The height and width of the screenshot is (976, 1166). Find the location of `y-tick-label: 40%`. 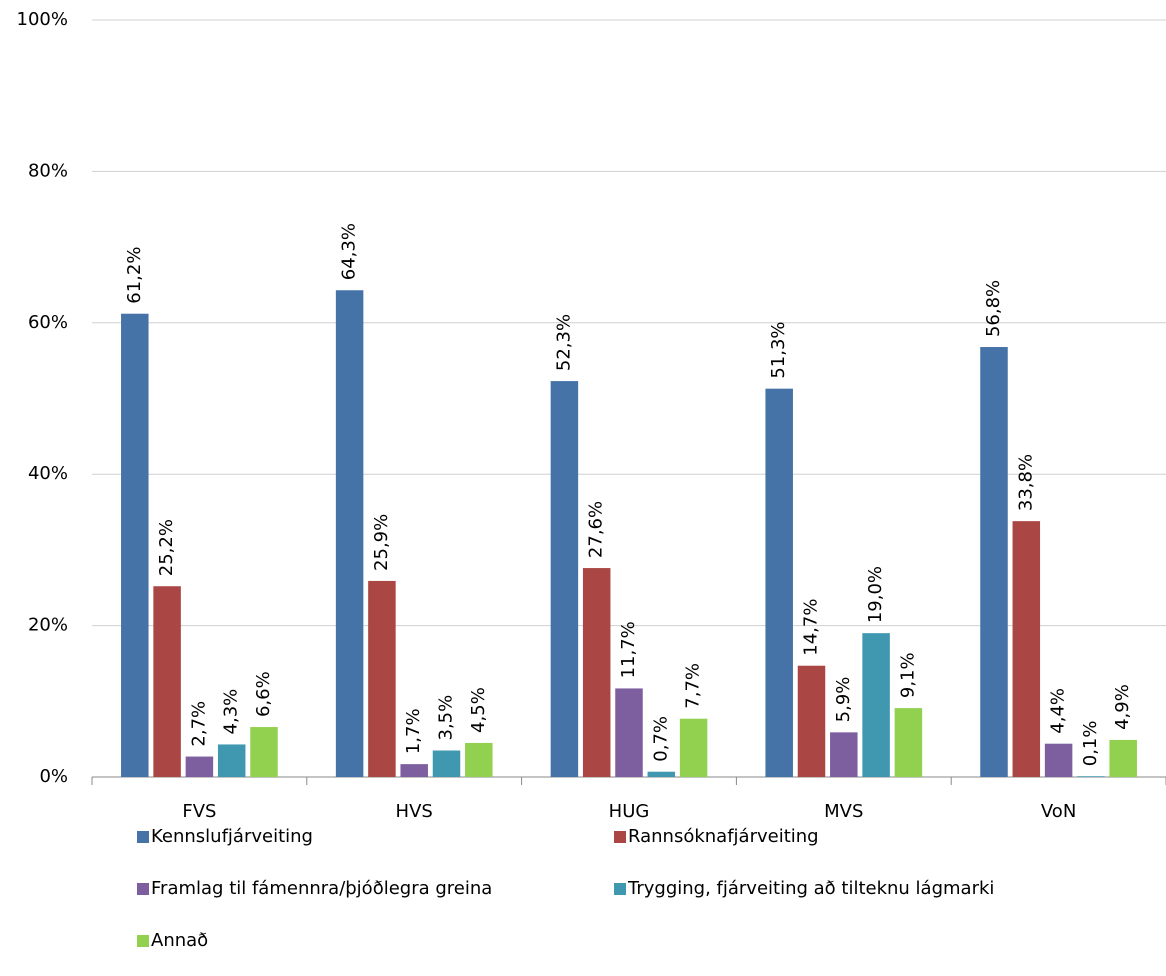

y-tick-label: 40% is located at coordinates (48, 473).